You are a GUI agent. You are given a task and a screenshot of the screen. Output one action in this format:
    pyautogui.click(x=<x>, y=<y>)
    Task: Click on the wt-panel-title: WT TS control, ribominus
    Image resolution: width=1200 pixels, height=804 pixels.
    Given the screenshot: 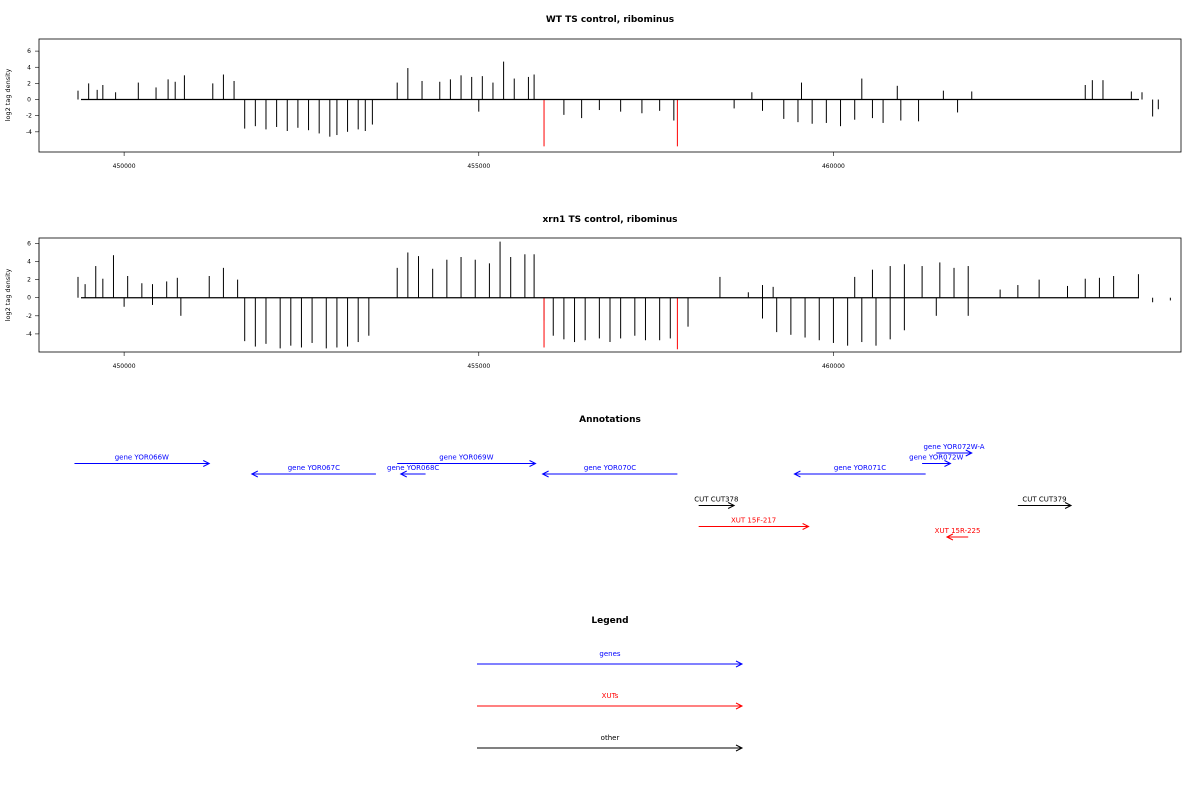 What is the action you would take?
    pyautogui.click(x=610, y=20)
    